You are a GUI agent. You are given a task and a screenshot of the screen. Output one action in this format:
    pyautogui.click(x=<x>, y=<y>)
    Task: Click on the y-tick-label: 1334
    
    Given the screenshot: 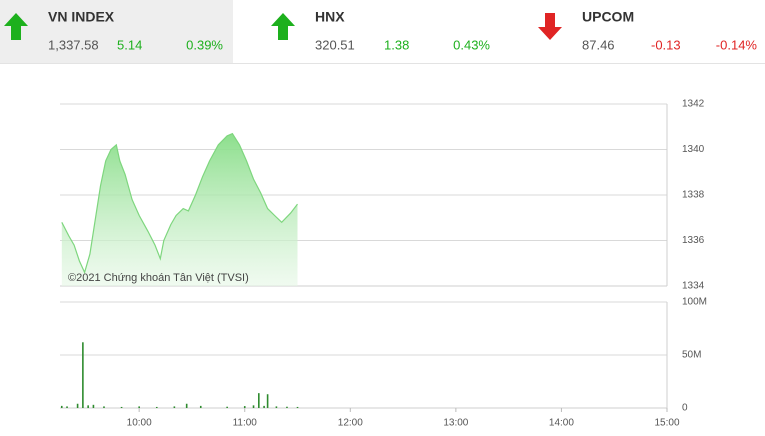 What is the action you would take?
    pyautogui.click(x=693, y=286)
    